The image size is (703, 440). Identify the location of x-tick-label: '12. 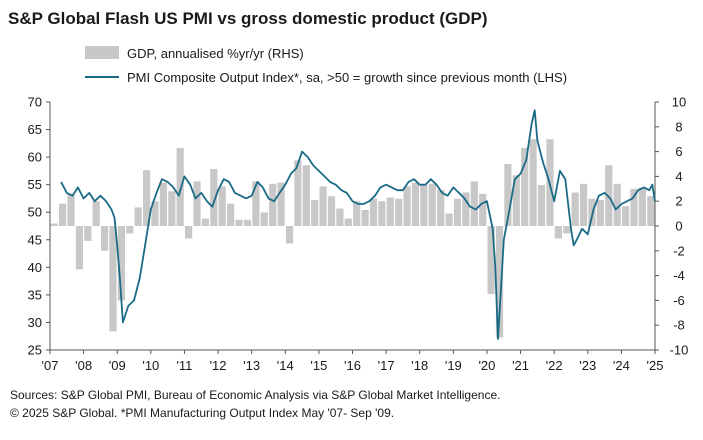
(218, 365).